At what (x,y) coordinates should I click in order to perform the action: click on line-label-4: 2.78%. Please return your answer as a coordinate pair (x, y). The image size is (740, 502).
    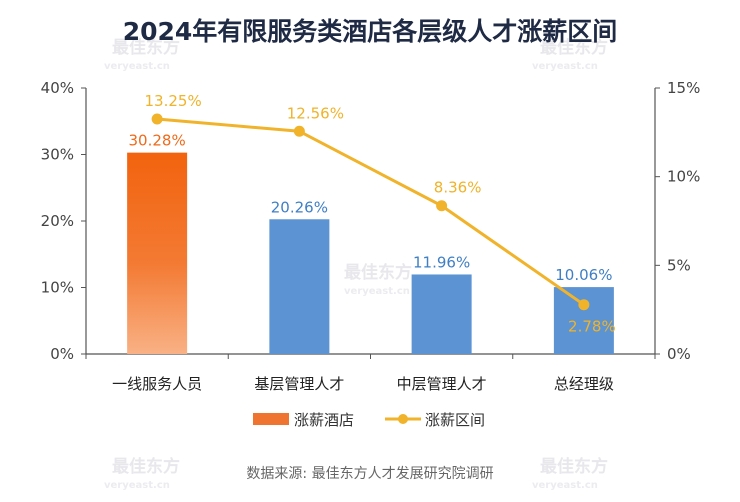
    Looking at the image, I should click on (592, 327).